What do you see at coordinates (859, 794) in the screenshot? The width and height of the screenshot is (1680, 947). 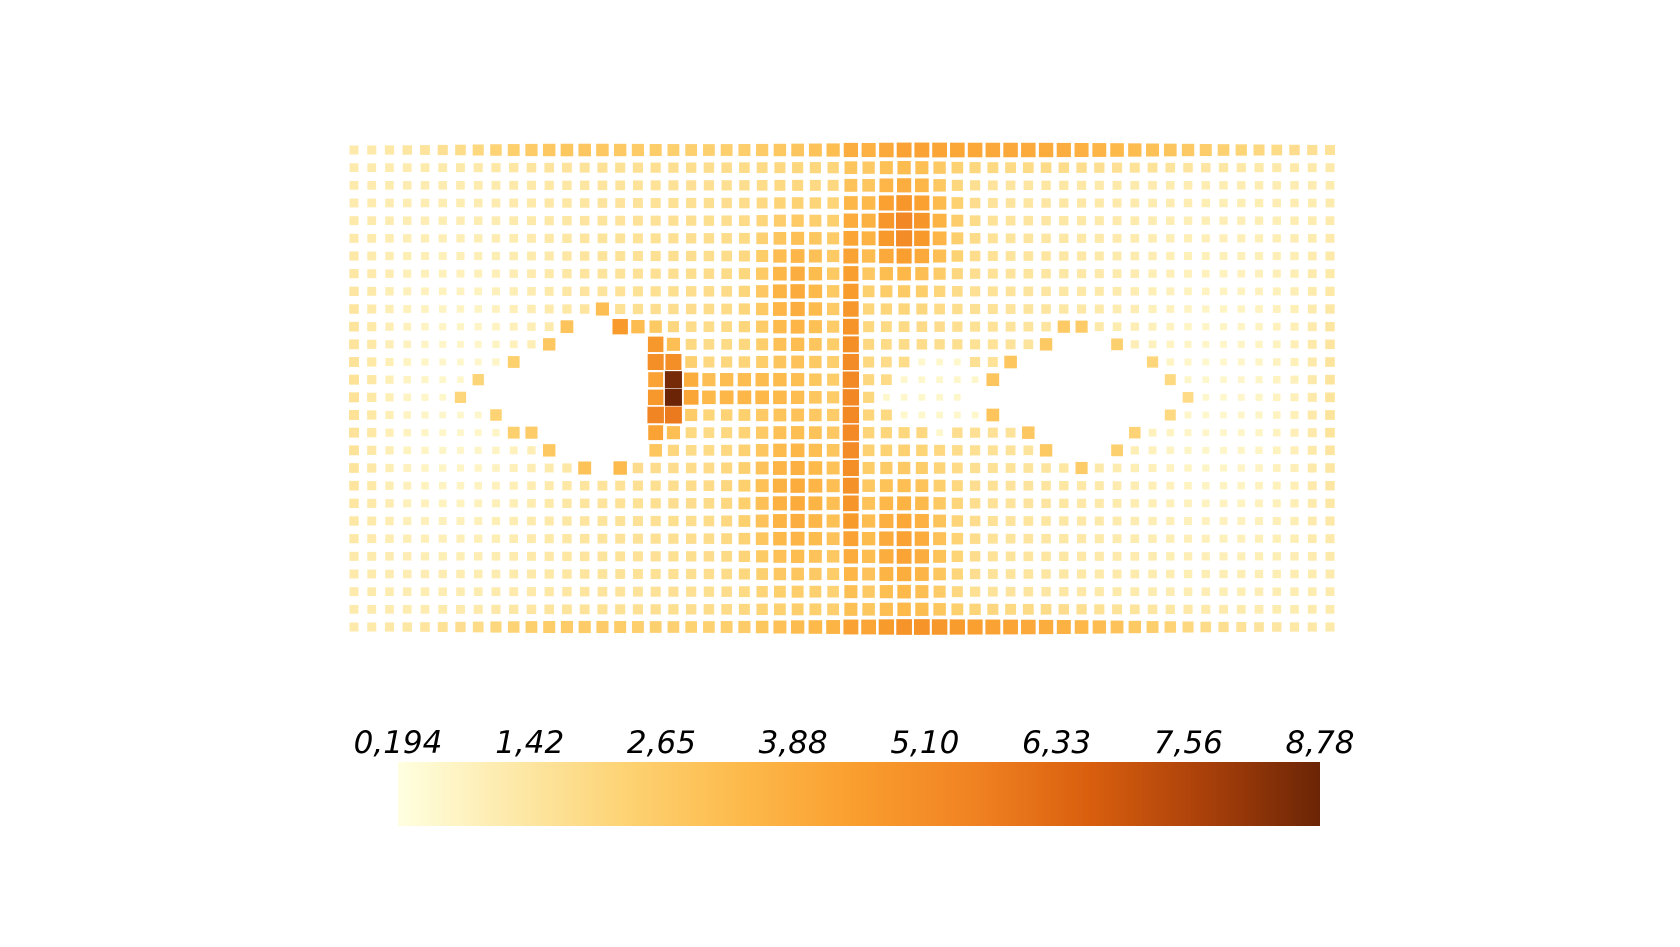 I see `colorbar-gradient` at bounding box center [859, 794].